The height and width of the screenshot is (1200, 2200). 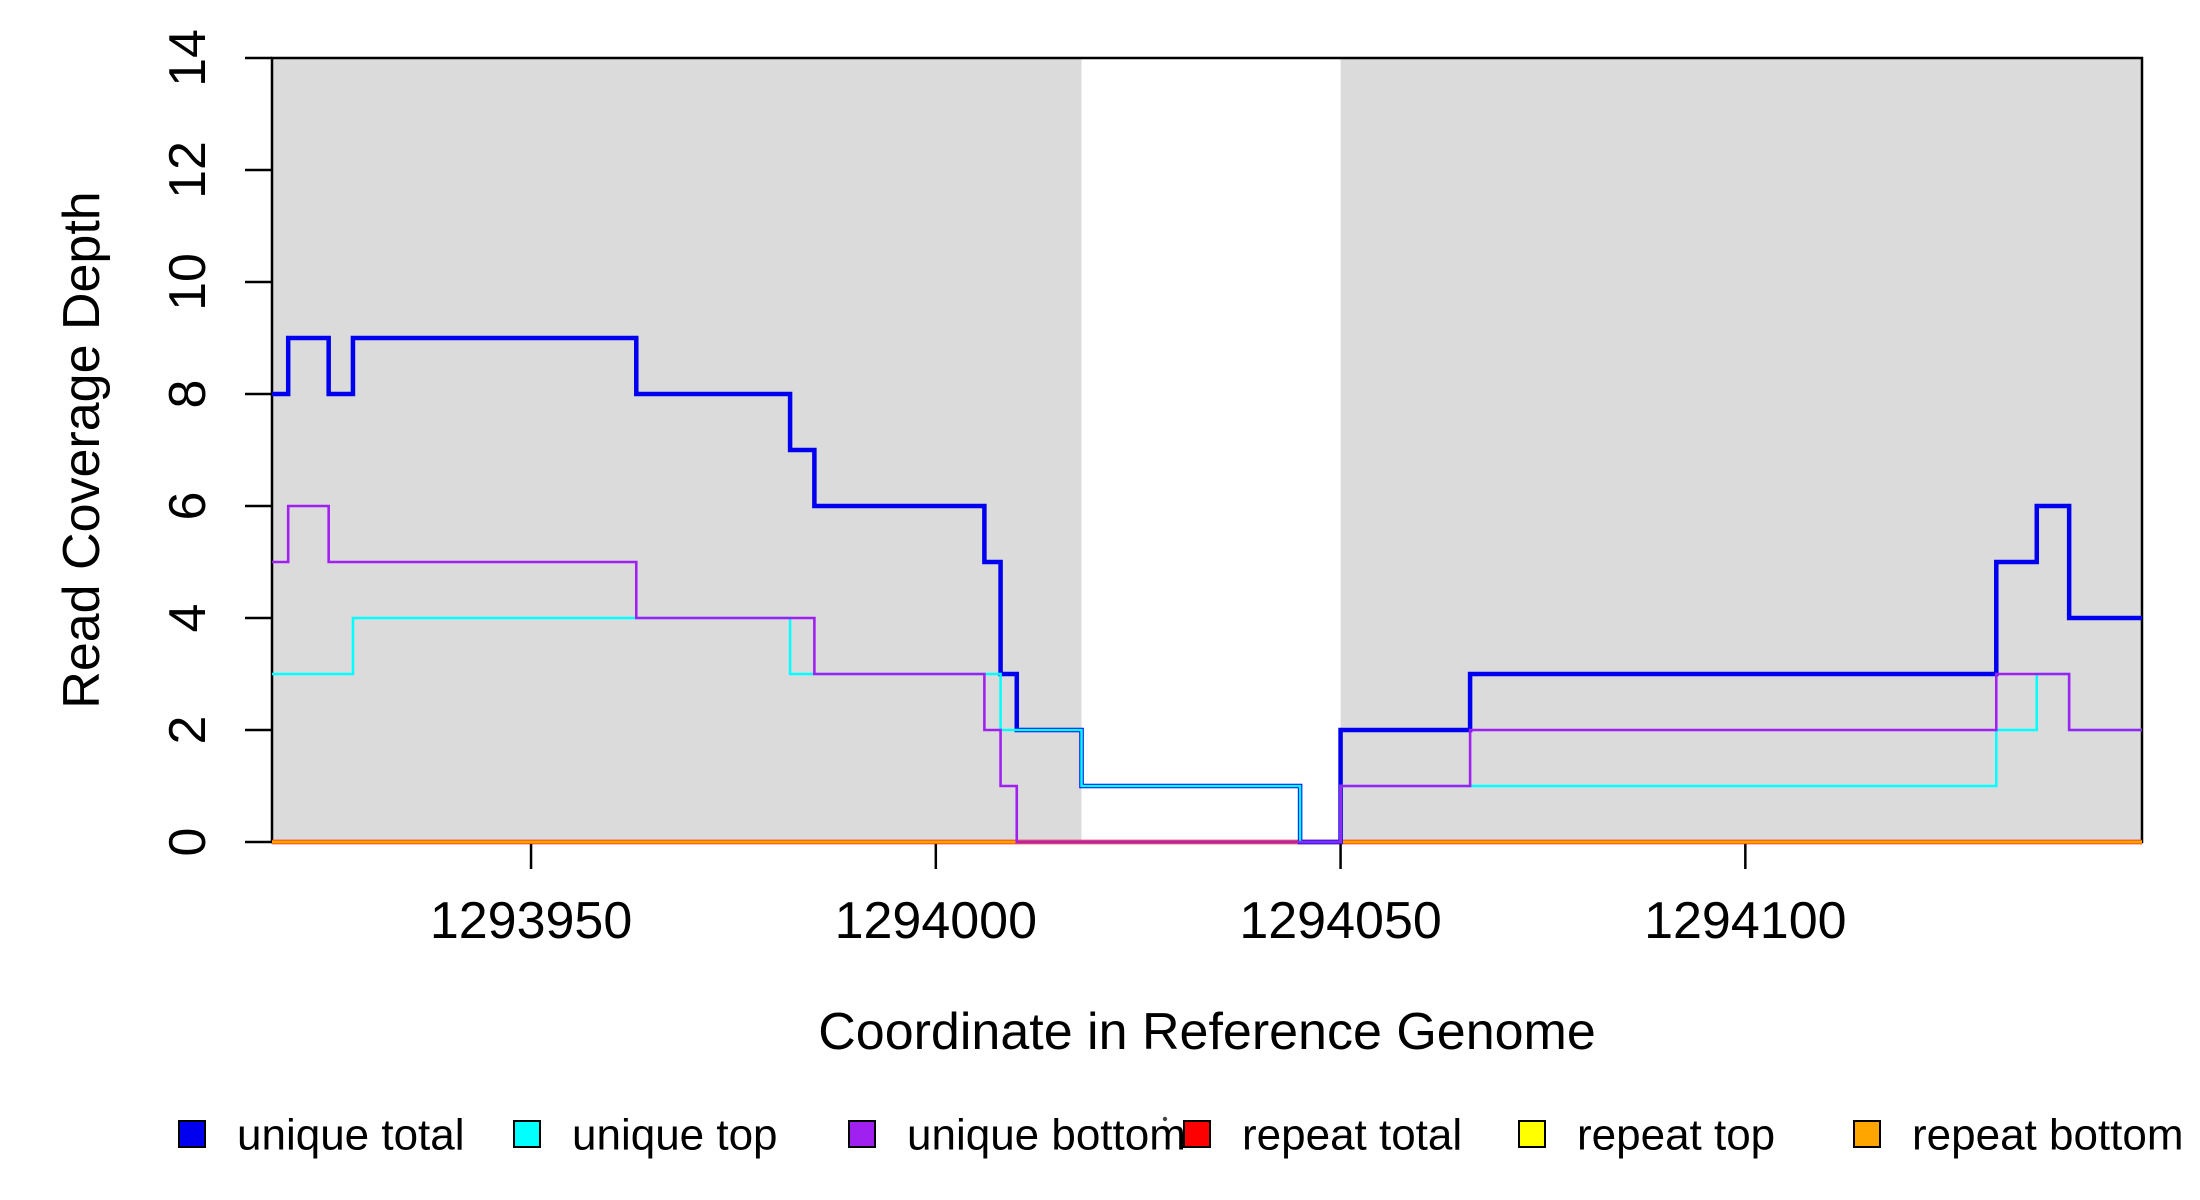 I want to click on legend-item-repeat-top: repeat top, so click(x=1646, y=1135).